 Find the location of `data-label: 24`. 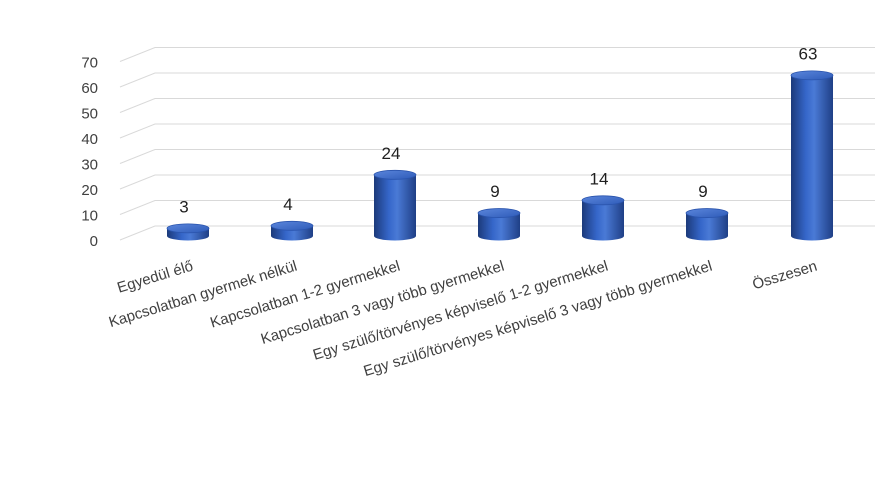

data-label: 24 is located at coordinates (391, 153).